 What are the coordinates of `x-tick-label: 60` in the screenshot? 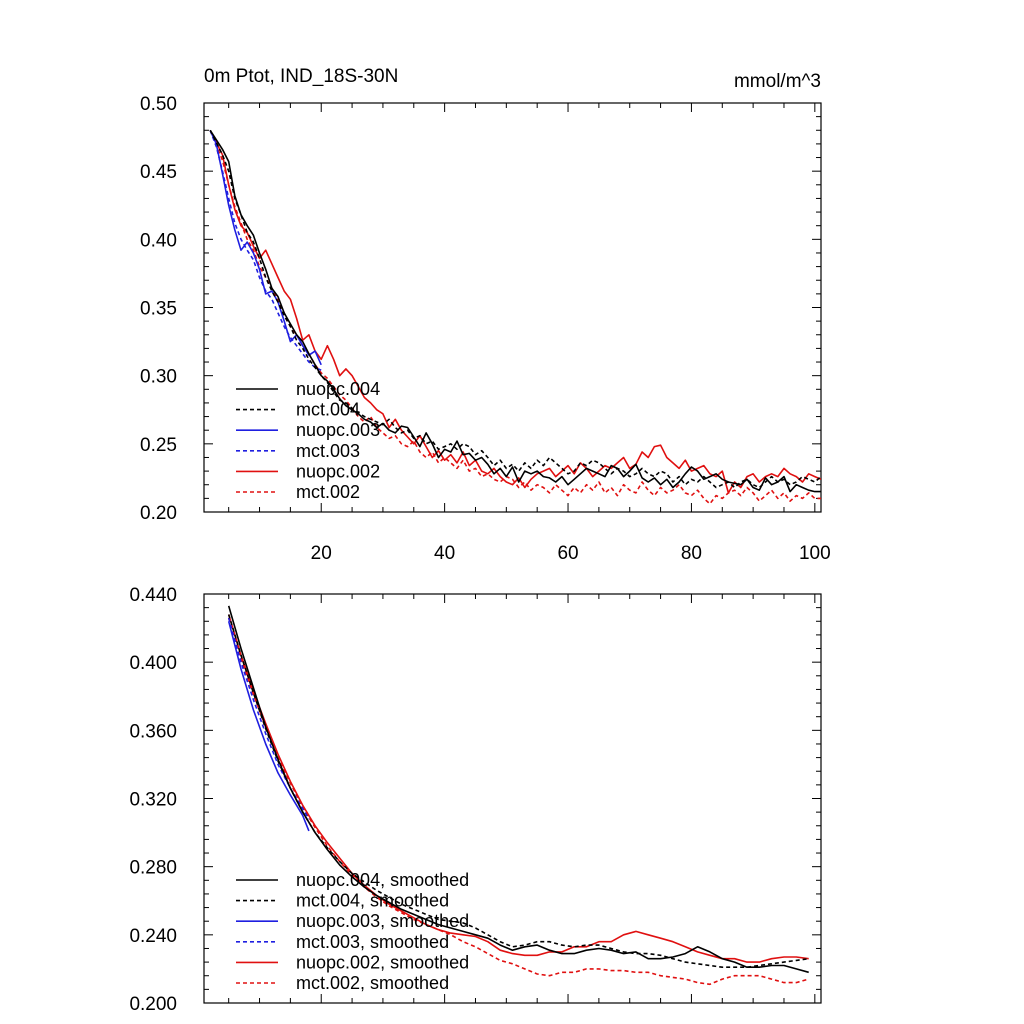 It's located at (567, 553).